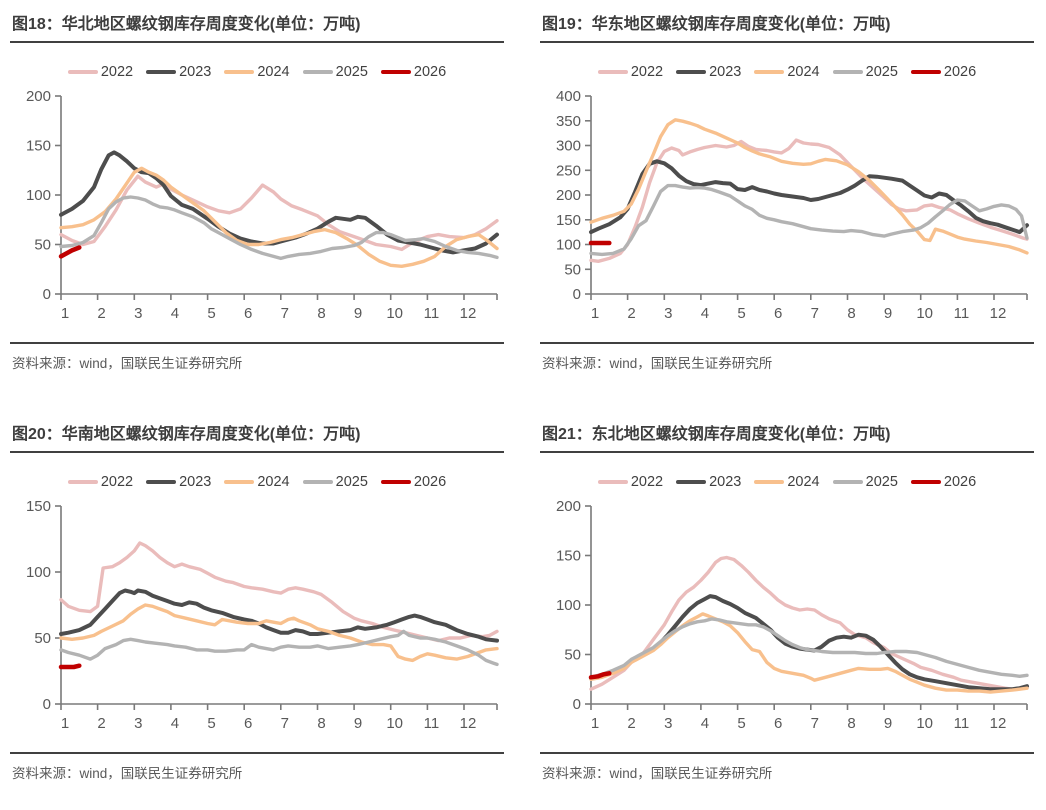 The height and width of the screenshot is (810, 1046). What do you see at coordinates (568, 170) in the screenshot?
I see `y-tick-label: 250` at bounding box center [568, 170].